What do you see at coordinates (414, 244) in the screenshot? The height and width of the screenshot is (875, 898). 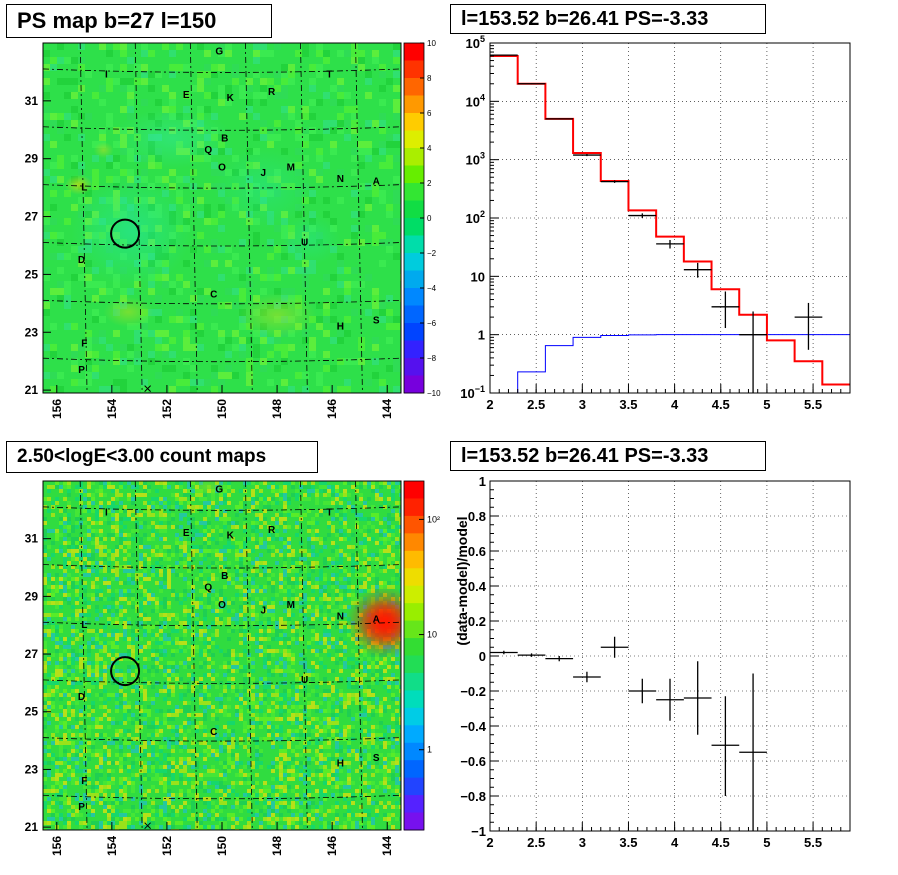 I see `colorbar-step` at bounding box center [414, 244].